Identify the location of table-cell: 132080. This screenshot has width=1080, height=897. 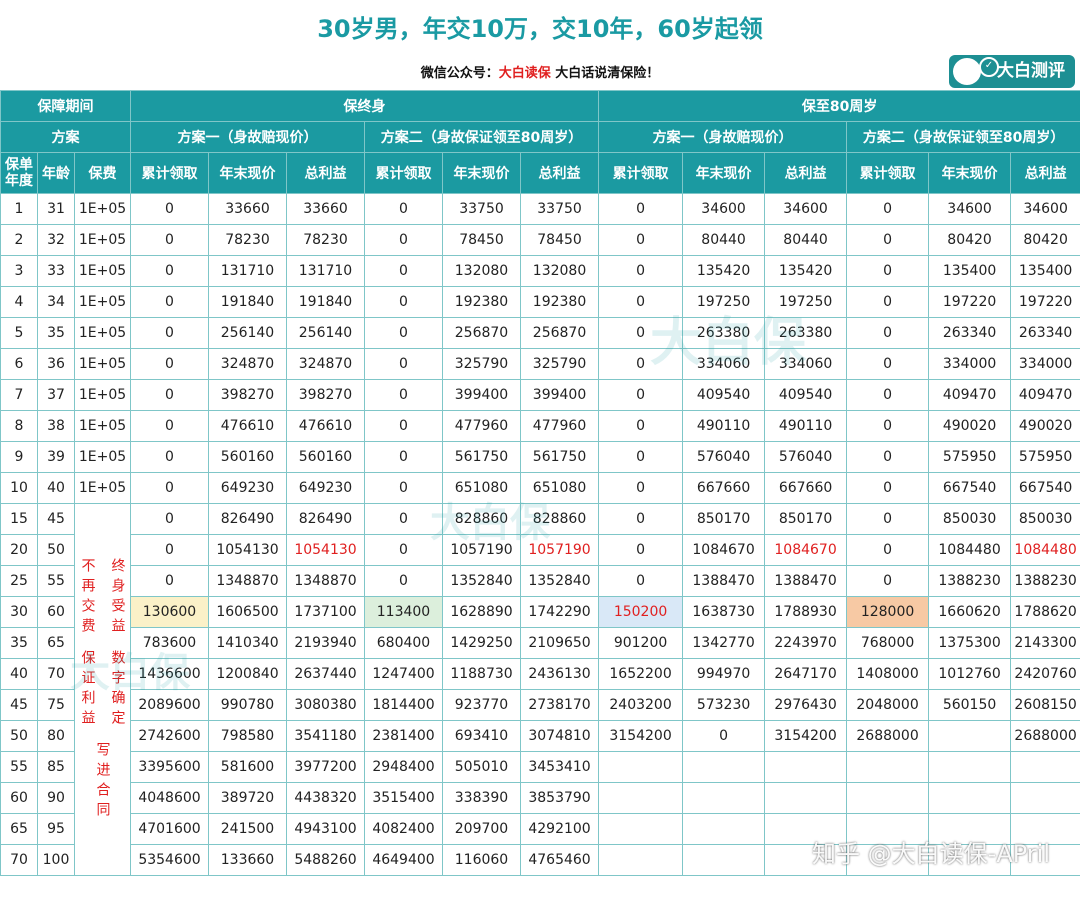
(481, 271).